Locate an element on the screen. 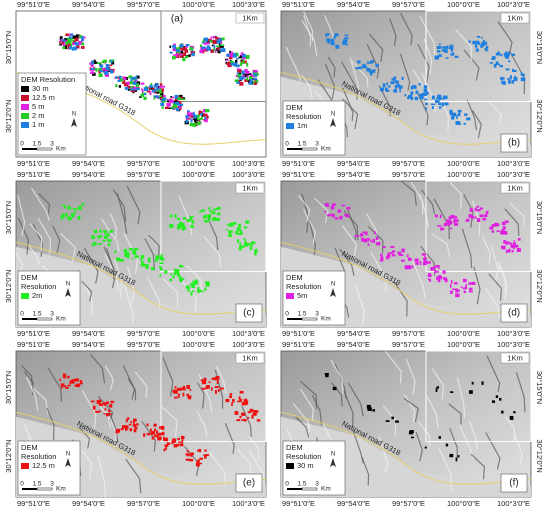  scale-label: 1.5 is located at coordinates (301, 314).